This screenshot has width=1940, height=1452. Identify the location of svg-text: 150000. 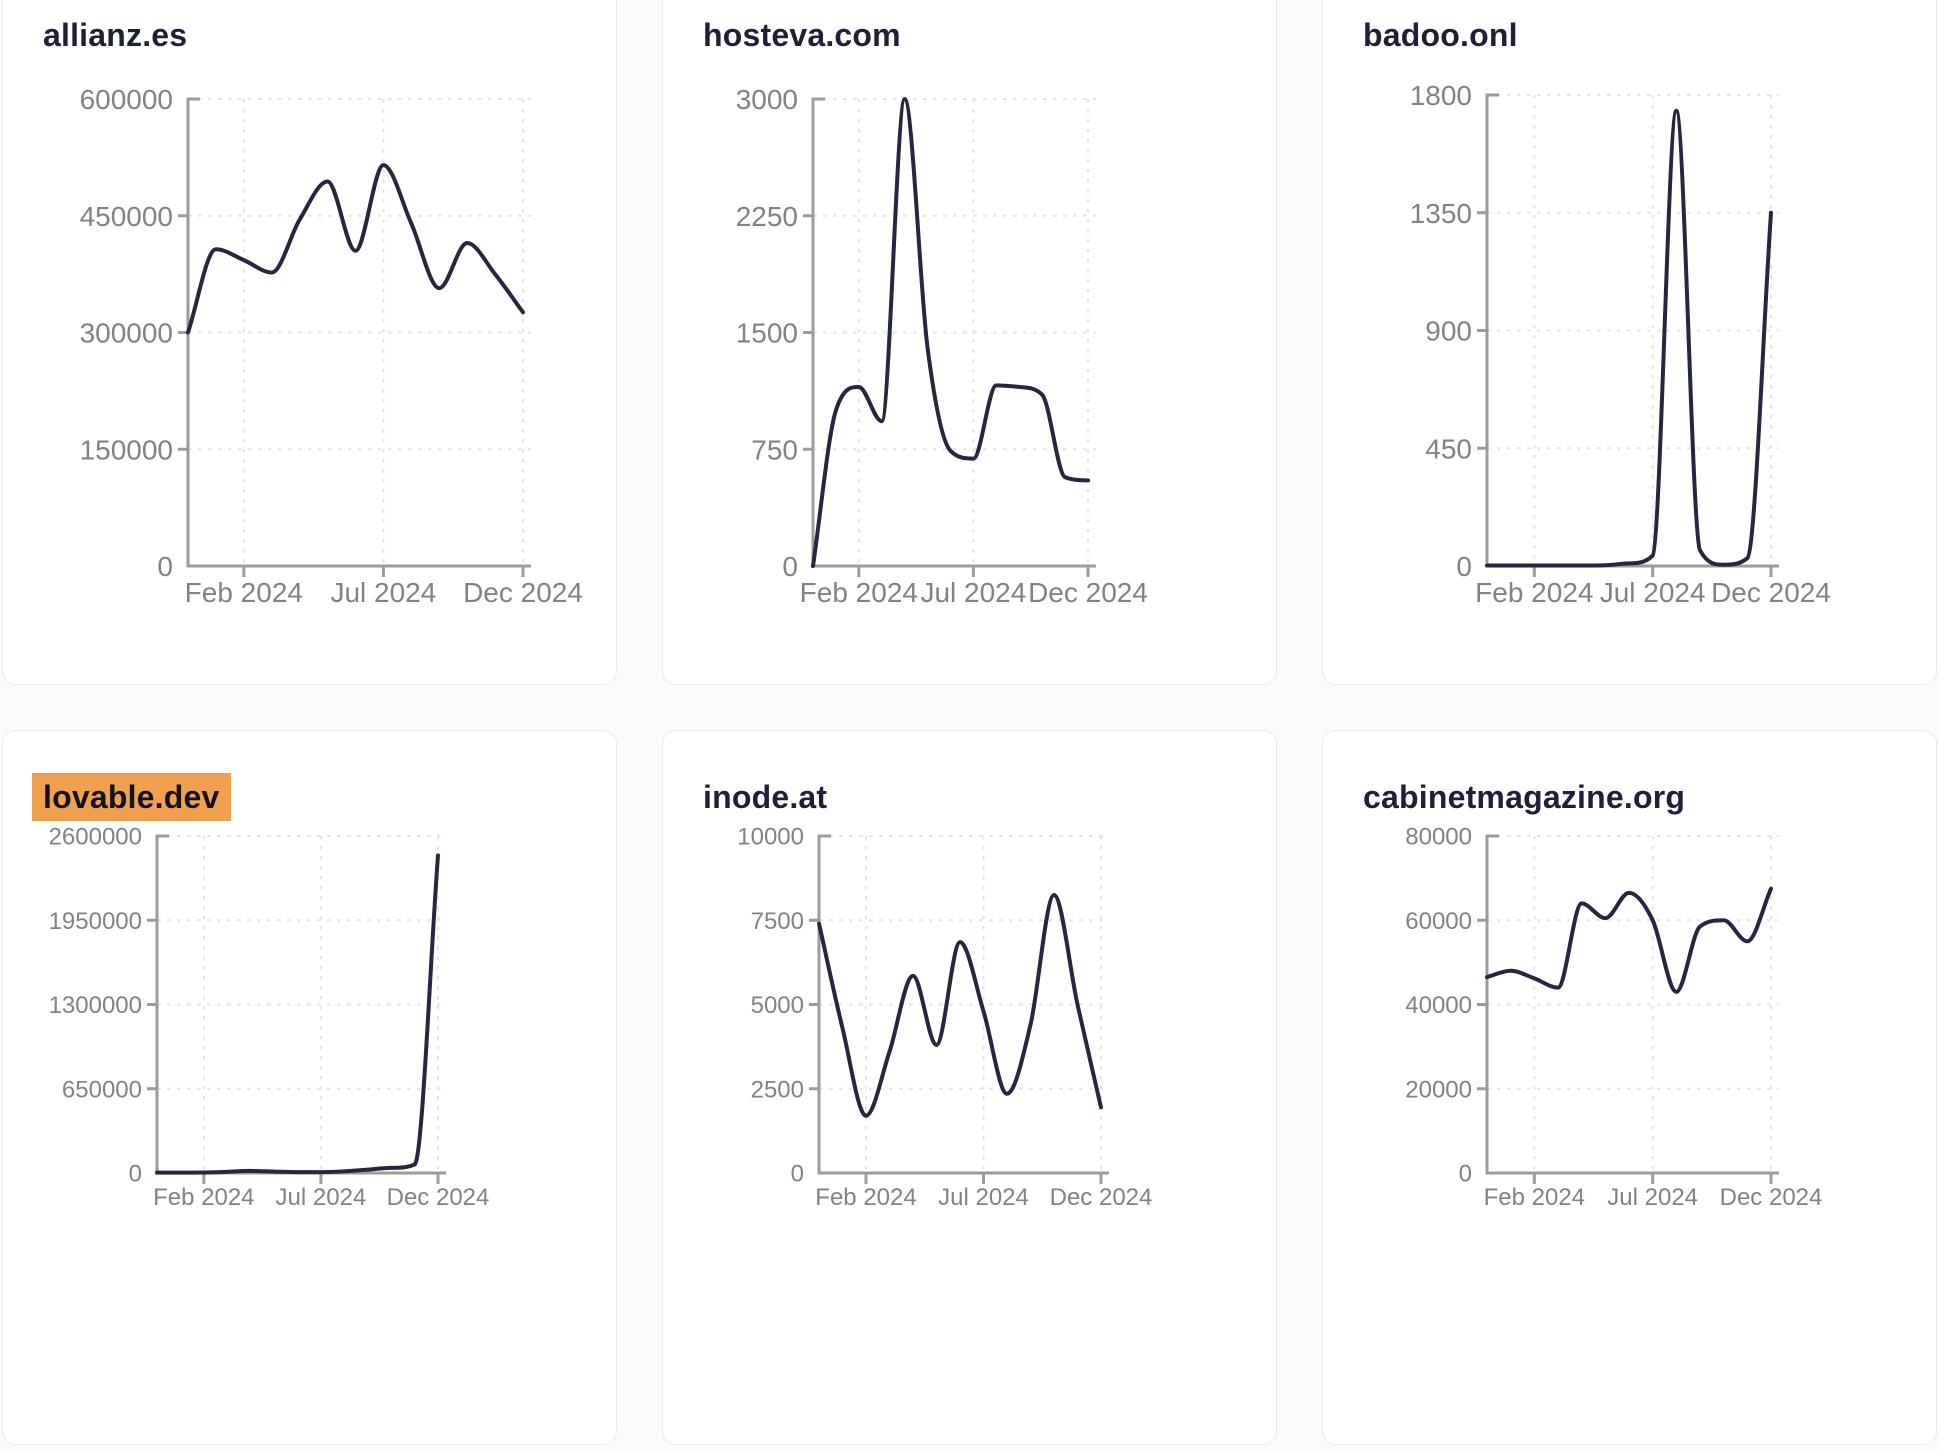
(126, 449).